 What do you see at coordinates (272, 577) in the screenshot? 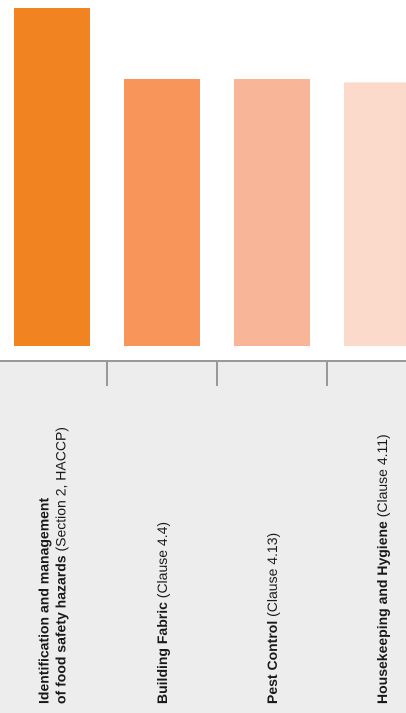
I see `category-label-clause: (Clause 4.13)` at bounding box center [272, 577].